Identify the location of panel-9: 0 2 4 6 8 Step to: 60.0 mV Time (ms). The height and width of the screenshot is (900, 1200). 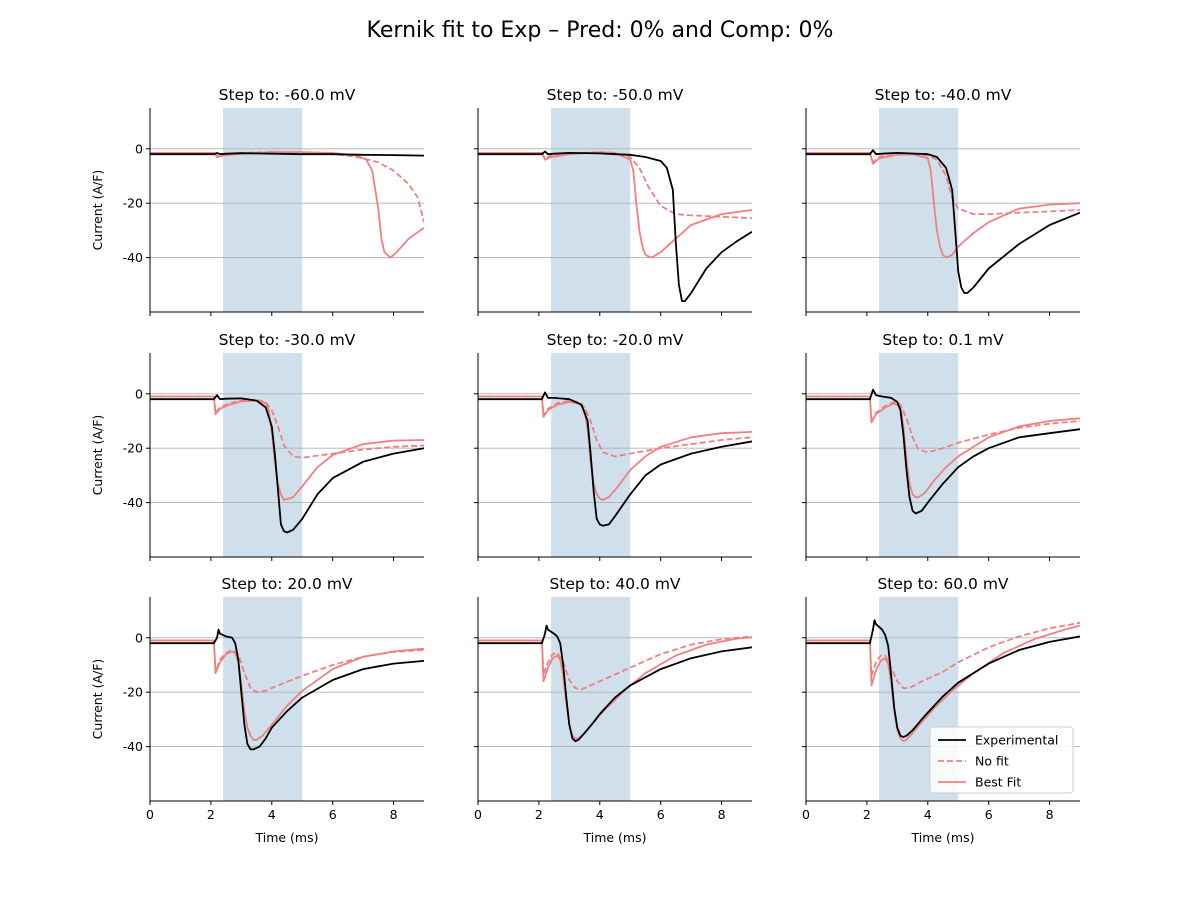
(941, 710).